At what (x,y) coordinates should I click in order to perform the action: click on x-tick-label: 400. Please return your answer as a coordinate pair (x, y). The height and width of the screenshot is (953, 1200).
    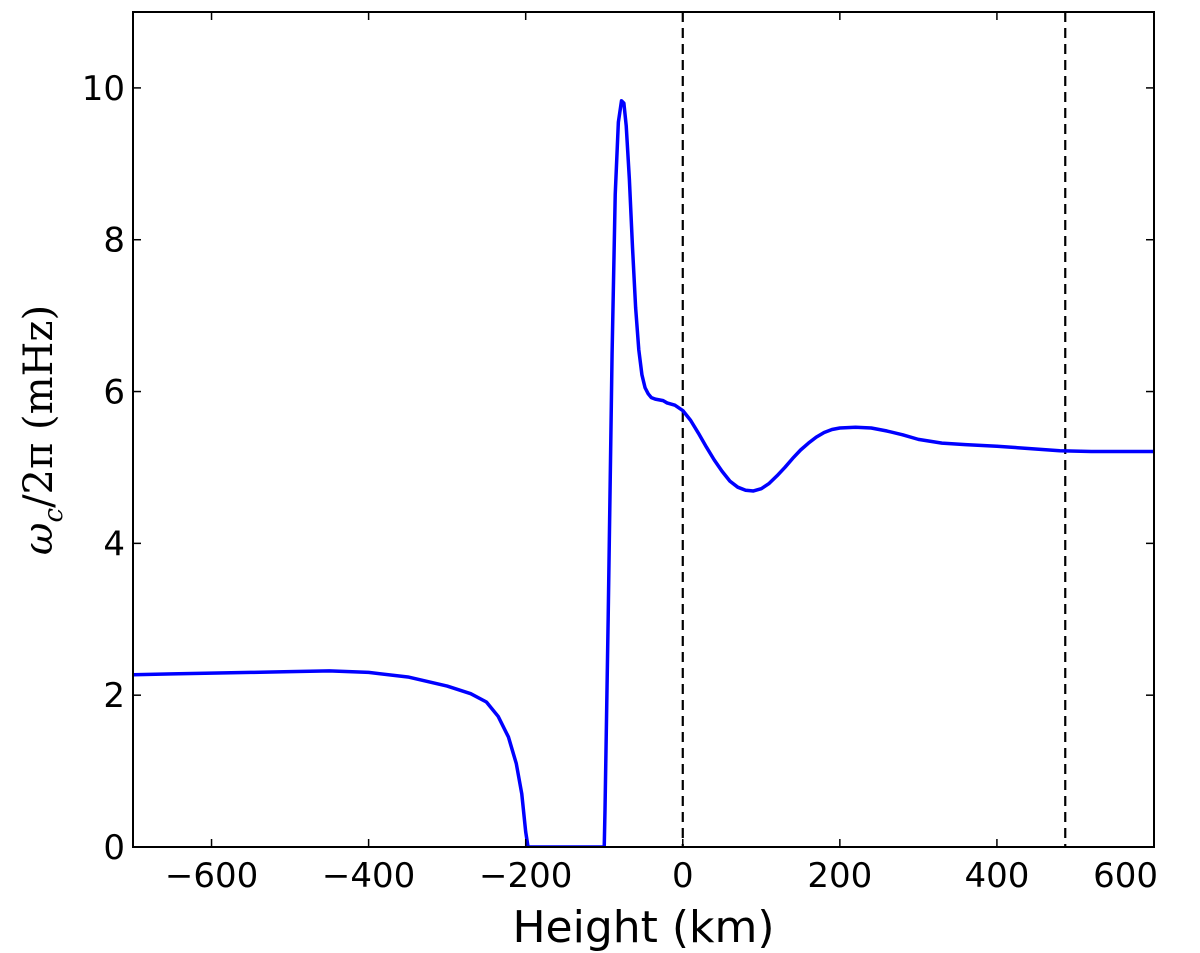
    Looking at the image, I should click on (996, 876).